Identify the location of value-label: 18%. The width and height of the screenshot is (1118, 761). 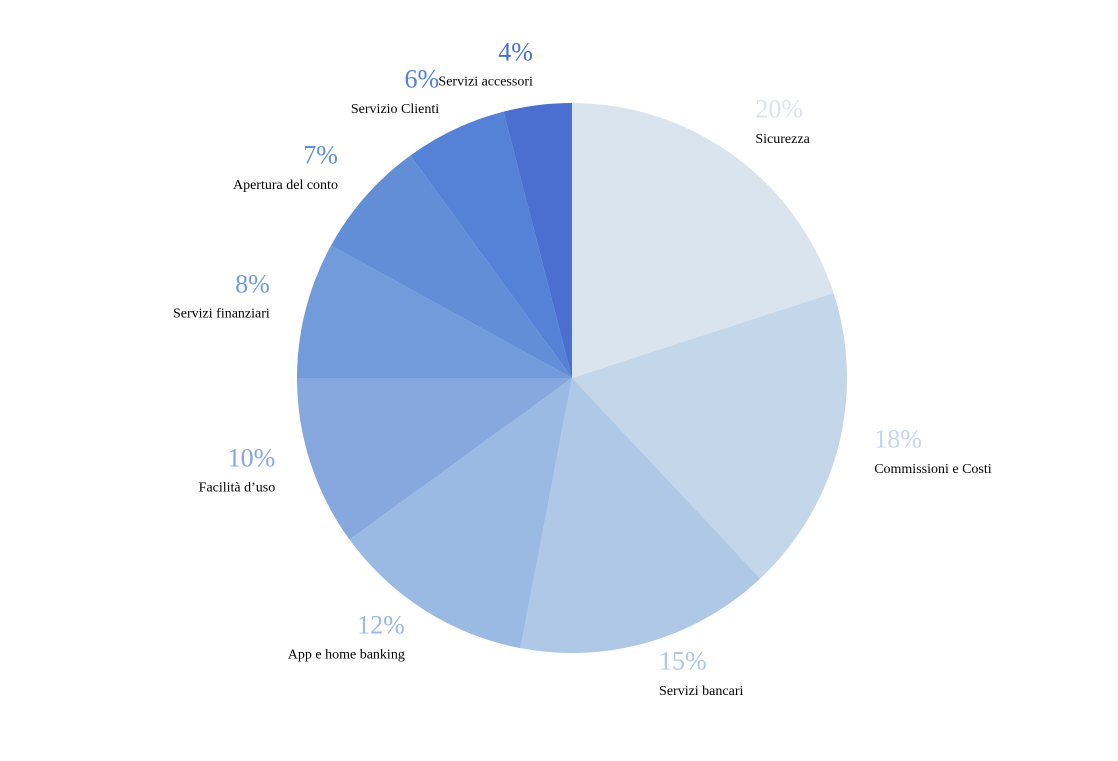
(898, 439).